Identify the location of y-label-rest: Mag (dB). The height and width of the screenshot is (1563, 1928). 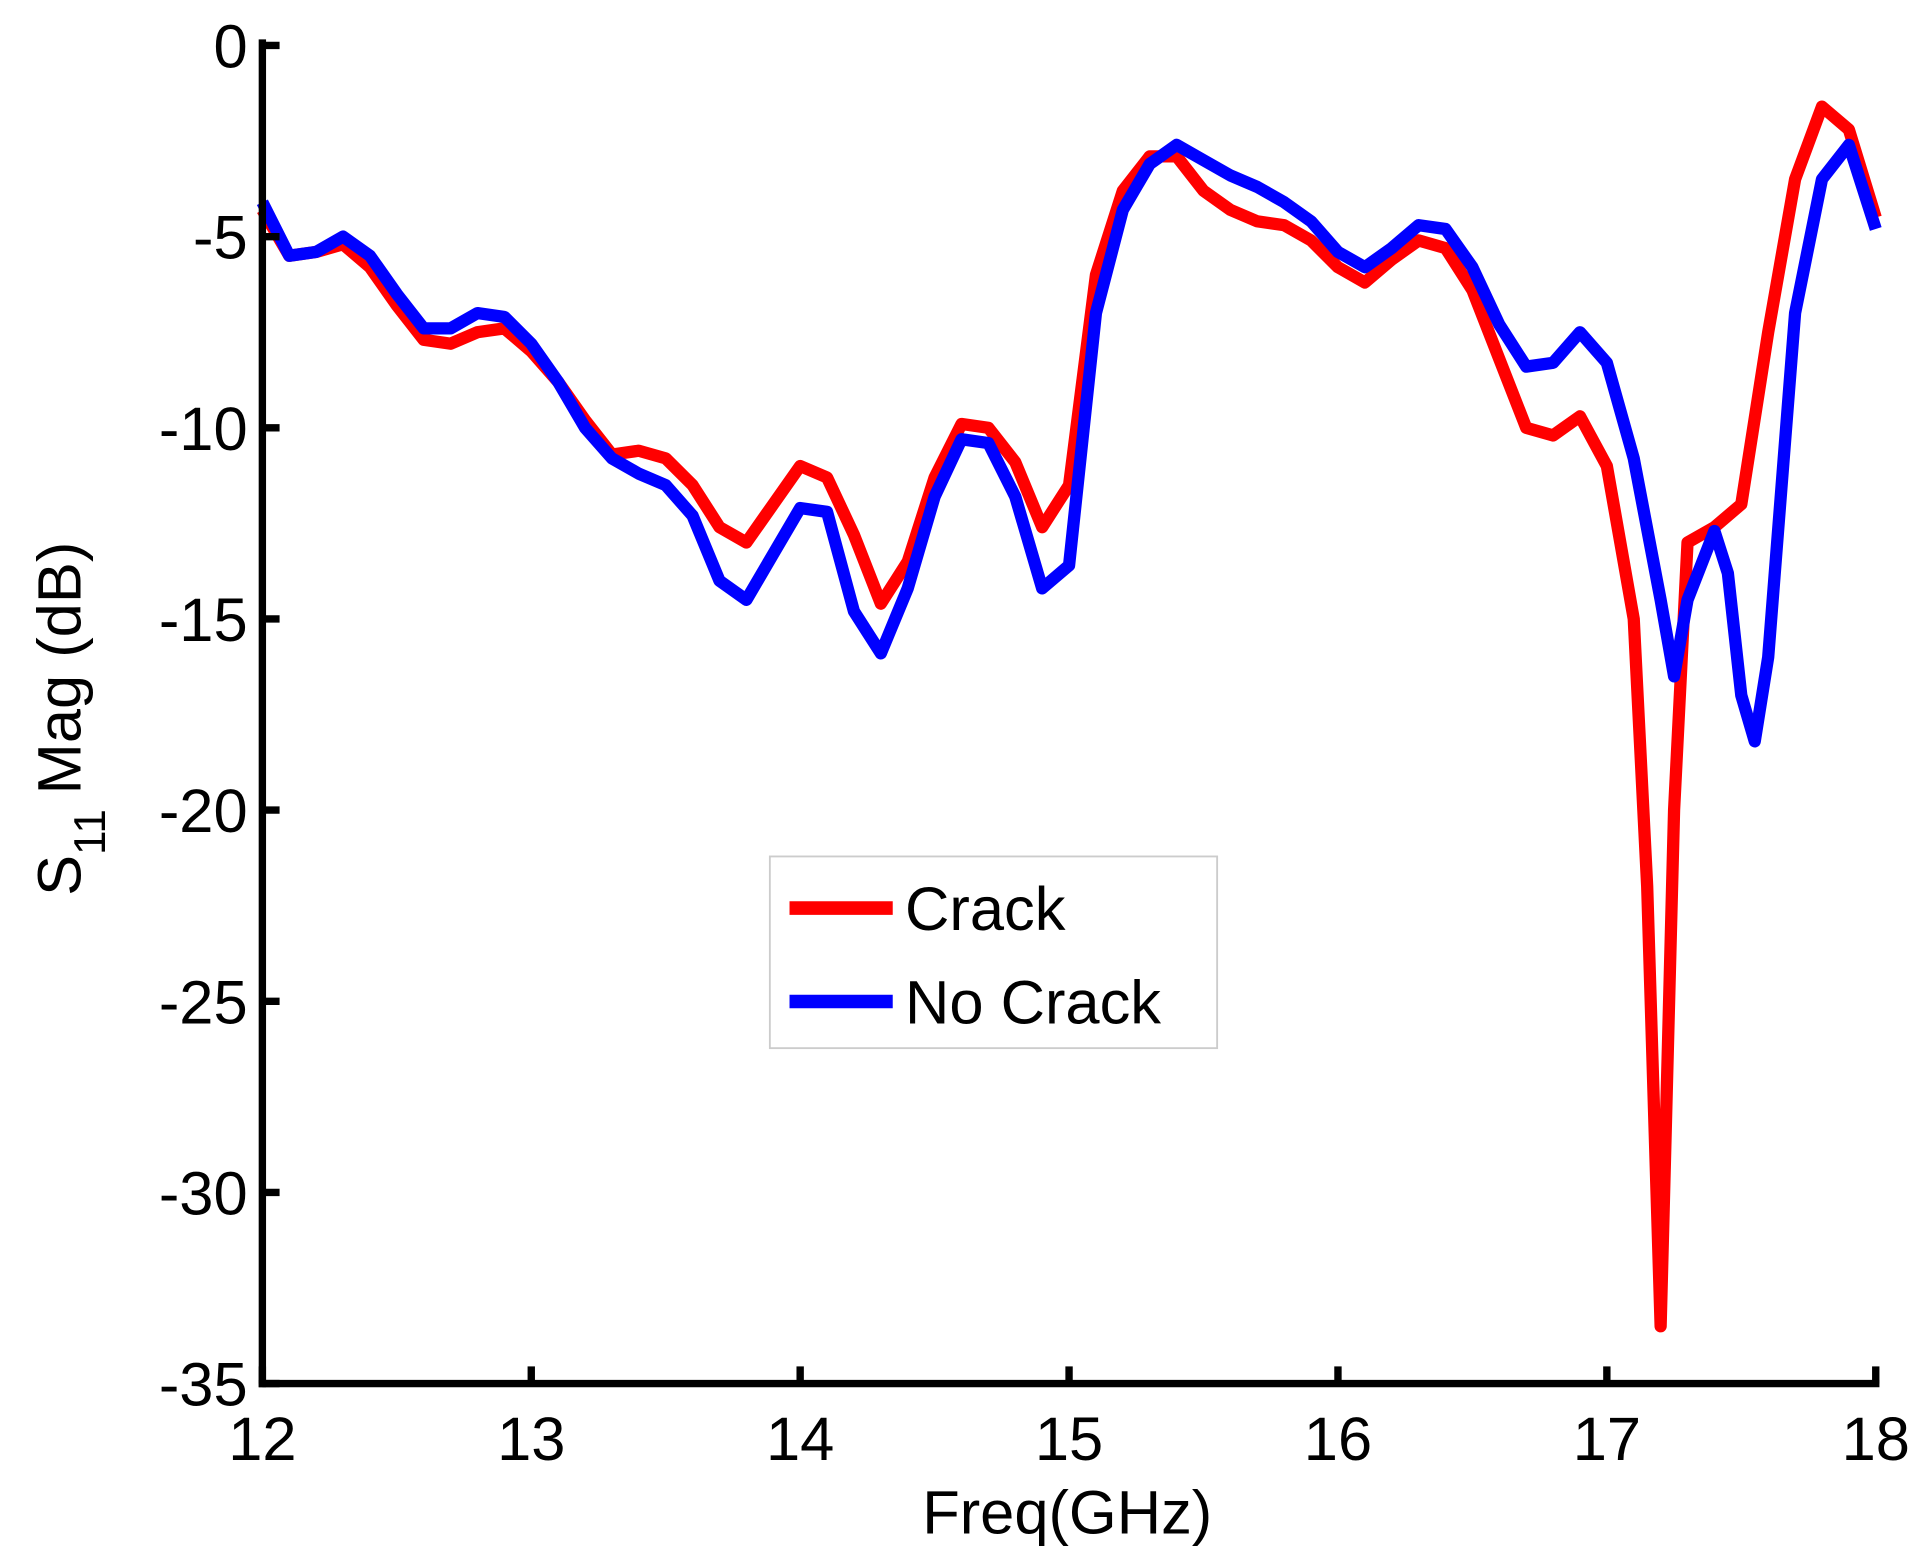
(60, 668).